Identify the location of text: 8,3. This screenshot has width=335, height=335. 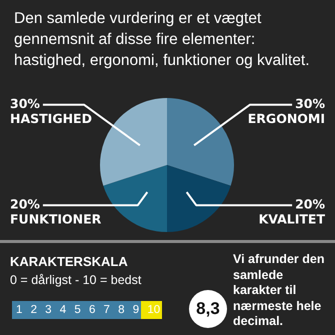
(208, 309).